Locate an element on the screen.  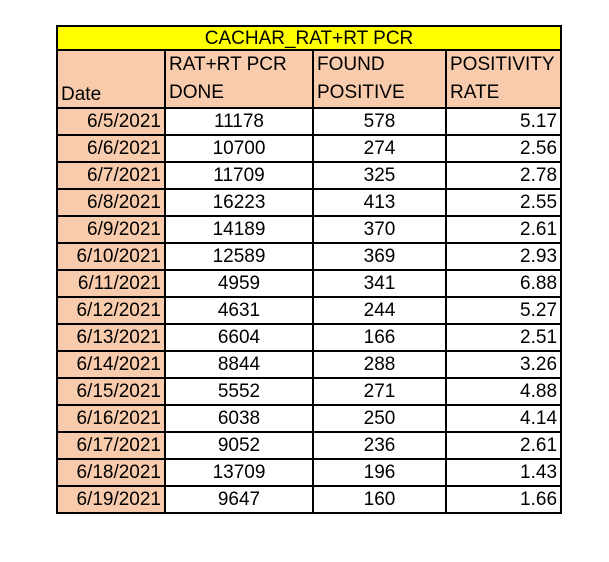
header-found: FOUND POSITIVE is located at coordinates (379, 79).